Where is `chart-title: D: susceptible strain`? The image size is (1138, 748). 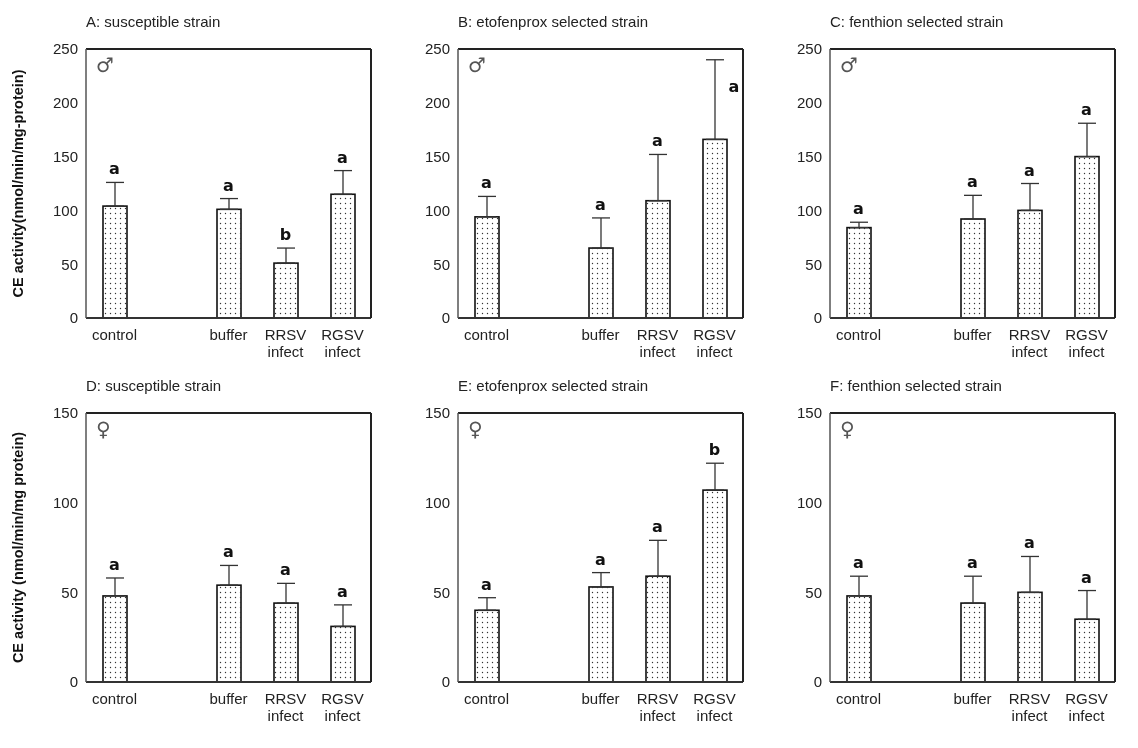
chart-title: D: susceptible strain is located at coordinates (154, 386).